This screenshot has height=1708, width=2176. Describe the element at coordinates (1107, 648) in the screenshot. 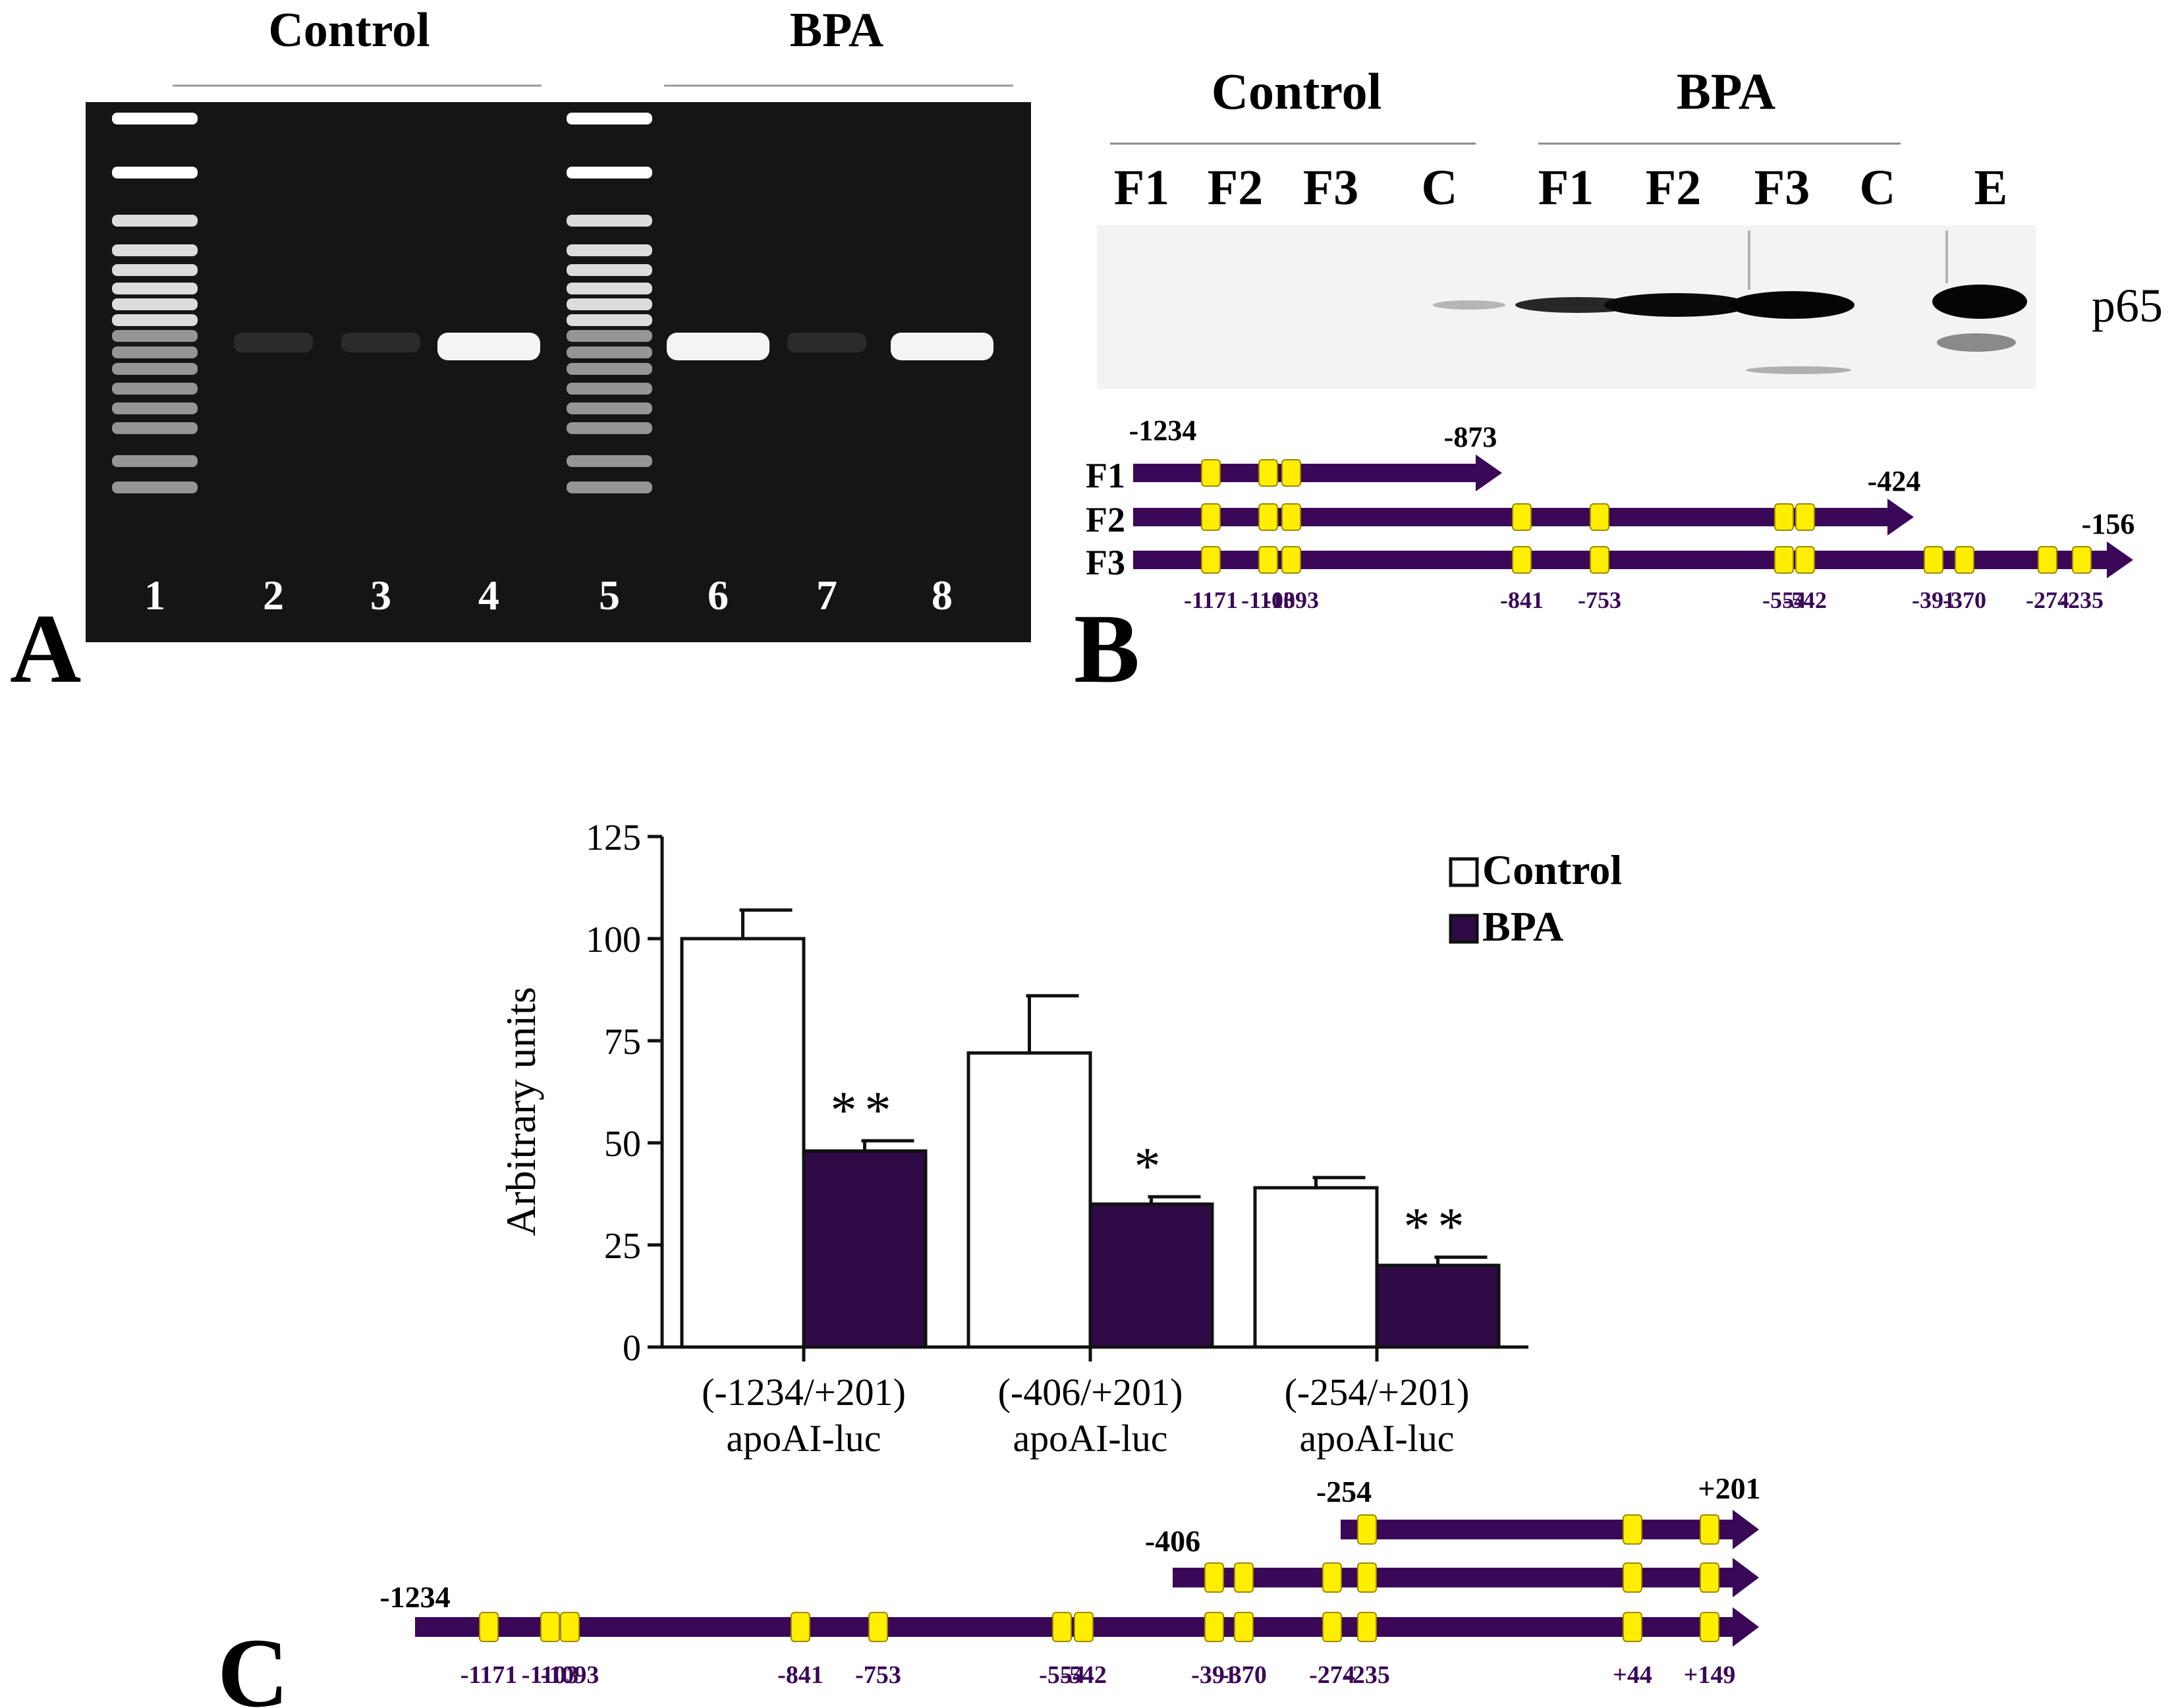

I see `panel-letter-b: B` at that location.